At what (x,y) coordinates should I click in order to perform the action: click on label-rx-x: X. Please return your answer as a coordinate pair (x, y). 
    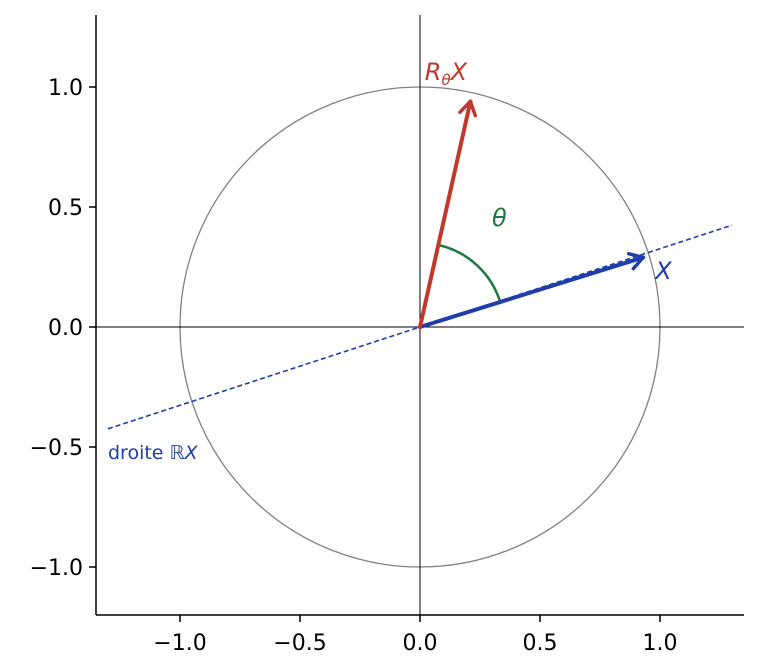
    Looking at the image, I should click on (458, 72).